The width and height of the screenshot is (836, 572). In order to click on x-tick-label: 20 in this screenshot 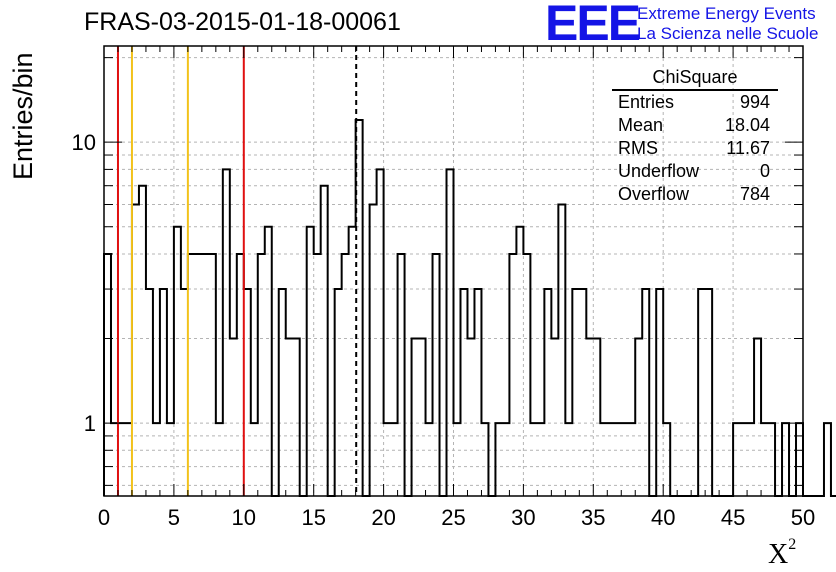, I will do `click(383, 517)`.